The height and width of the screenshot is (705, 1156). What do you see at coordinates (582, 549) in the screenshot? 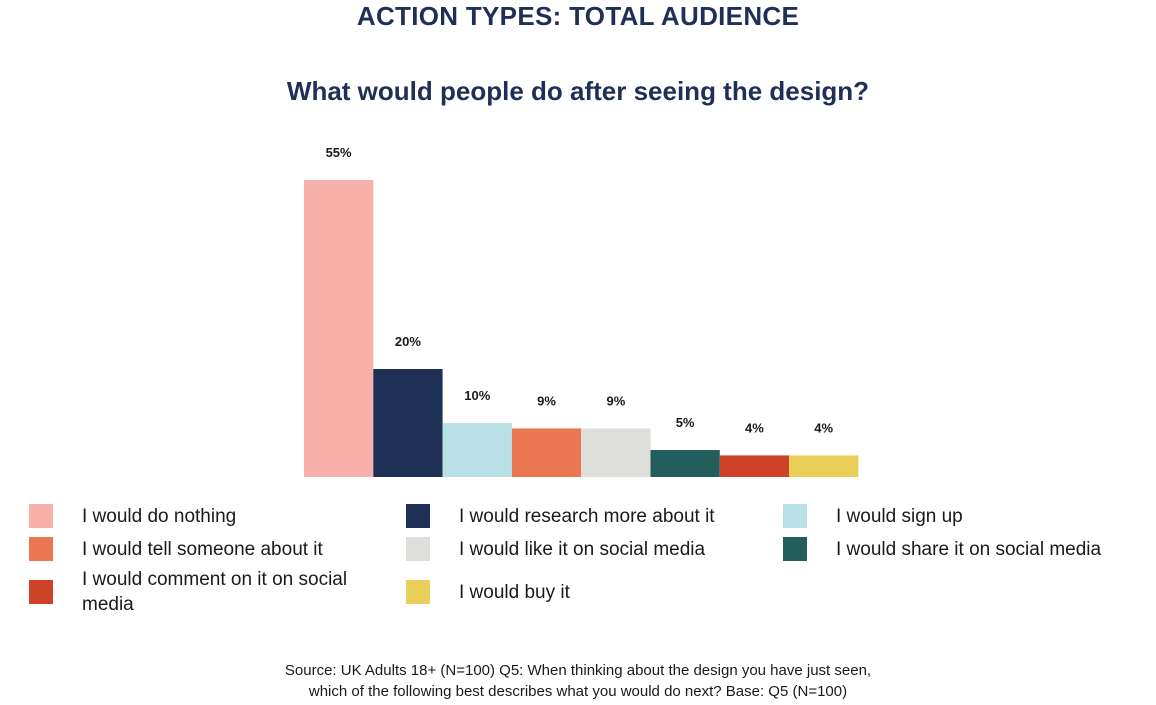
I see `legend-label: I would like it on social media` at bounding box center [582, 549].